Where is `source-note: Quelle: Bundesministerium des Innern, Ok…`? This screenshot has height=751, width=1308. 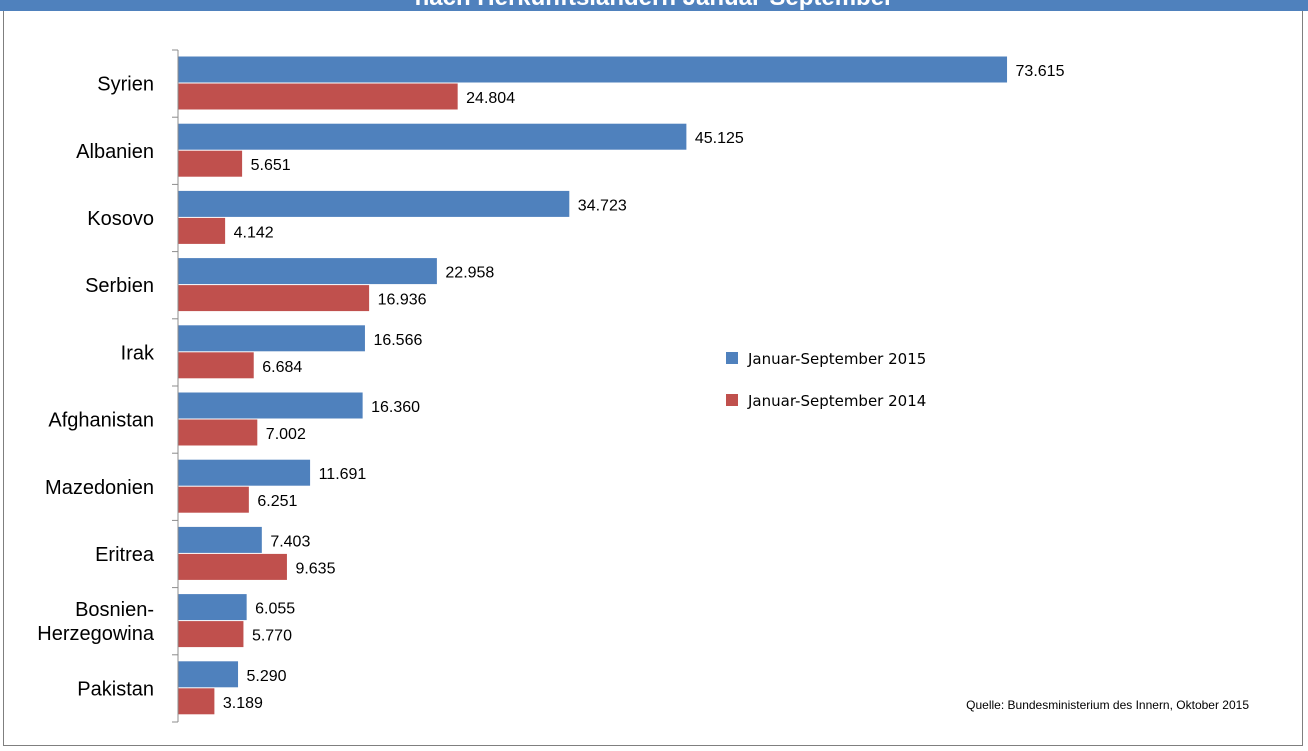 source-note: Quelle: Bundesministerium des Innern, Ok… is located at coordinates (1107, 705).